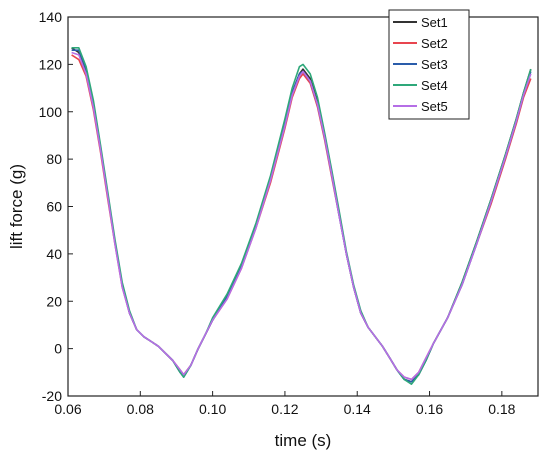  Describe the element at coordinates (501, 409) in the screenshot. I see `x-tick-label: 0.18` at that location.